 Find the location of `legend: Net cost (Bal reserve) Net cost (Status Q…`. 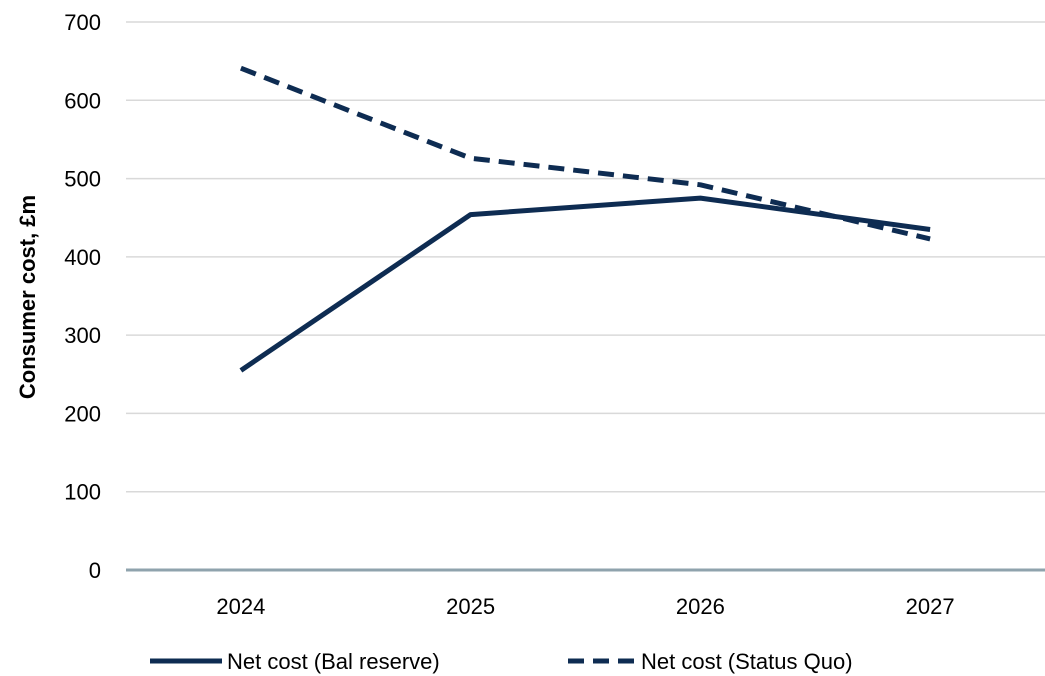

legend: Net cost (Bal reserve) Net cost (Status Q… is located at coordinates (501, 661).